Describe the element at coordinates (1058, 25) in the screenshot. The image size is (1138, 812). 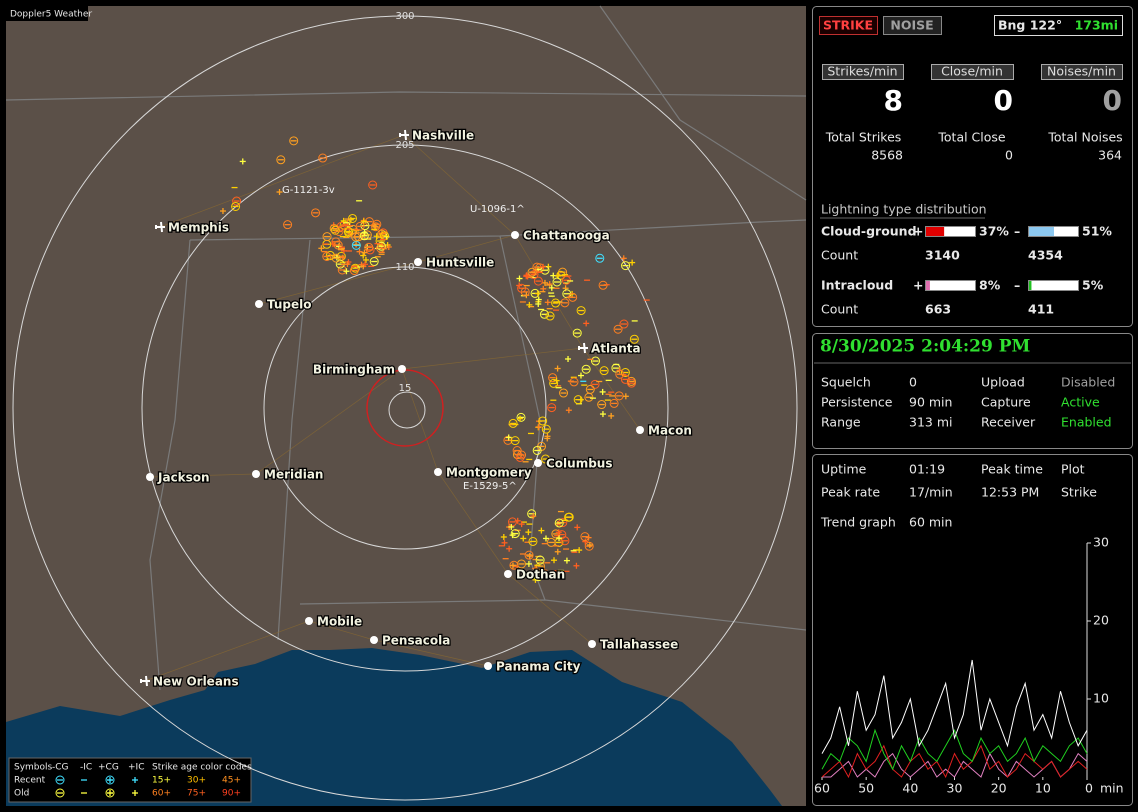
I see `bearing-box` at that location.